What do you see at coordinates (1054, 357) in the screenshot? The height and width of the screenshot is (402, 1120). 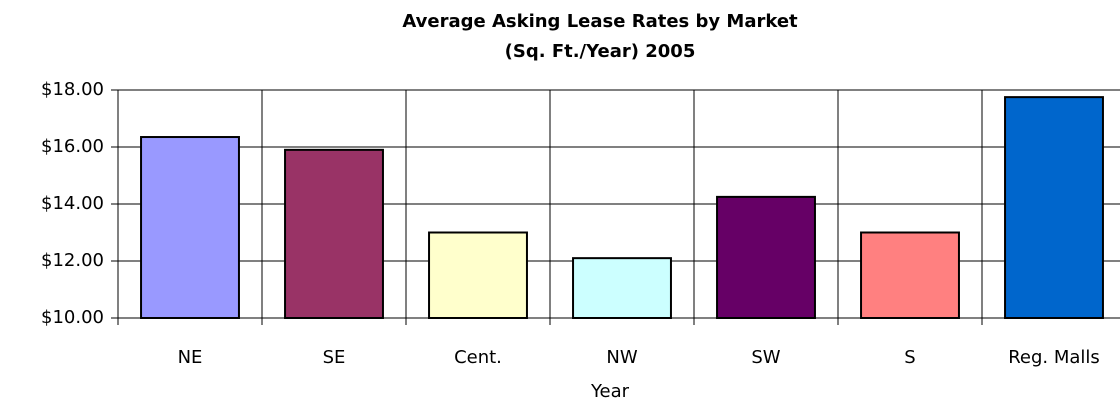 I see `x-tick-label: Reg. Malls` at bounding box center [1054, 357].